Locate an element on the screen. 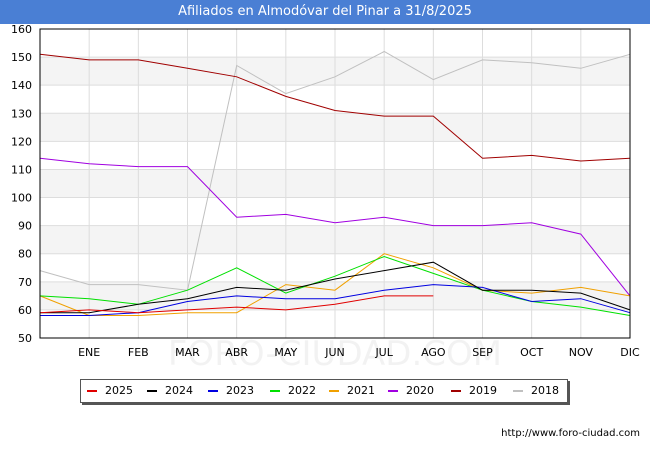 The width and height of the screenshot is (650, 450). legend-label: 2018 is located at coordinates (545, 390).